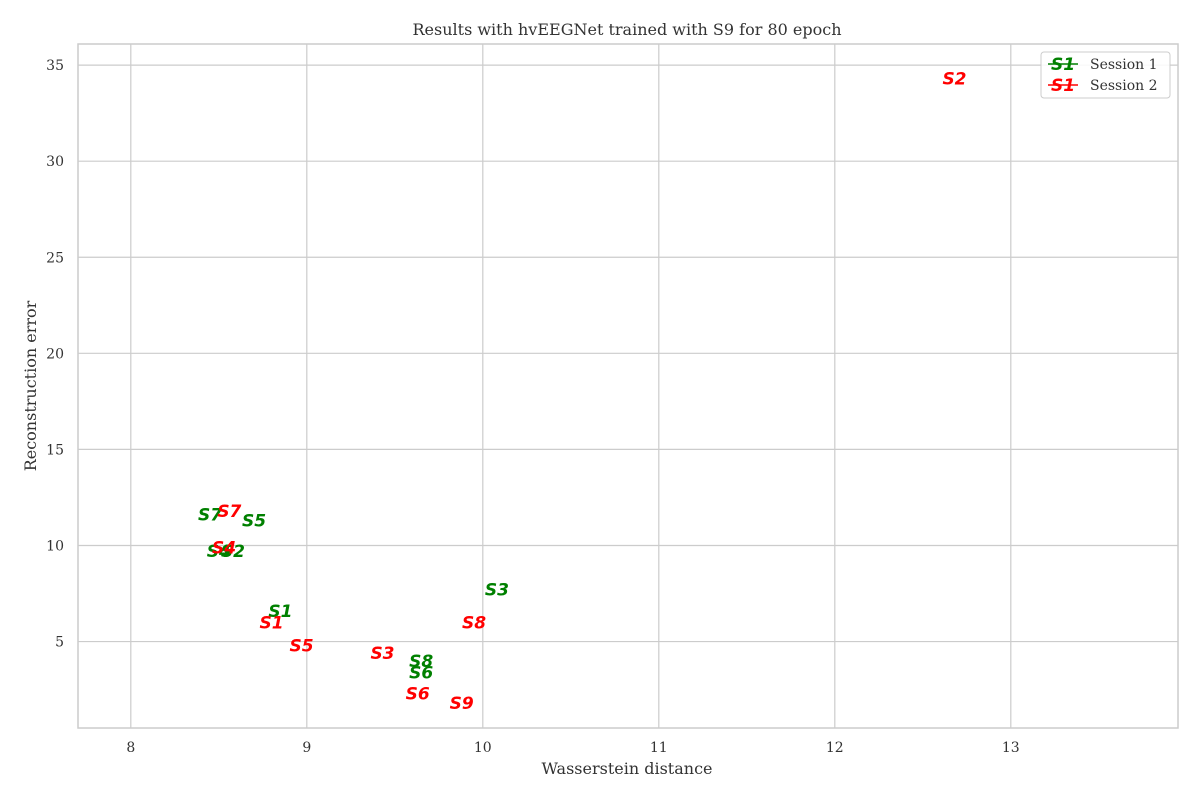 This screenshot has width=1200, height=800. I want to click on point-1-s4: S4, so click(219, 552).